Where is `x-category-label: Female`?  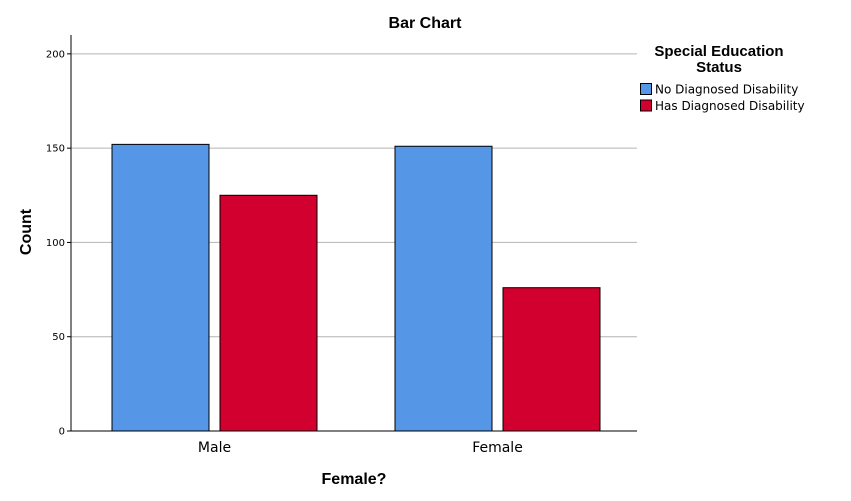 x-category-label: Female is located at coordinates (497, 448).